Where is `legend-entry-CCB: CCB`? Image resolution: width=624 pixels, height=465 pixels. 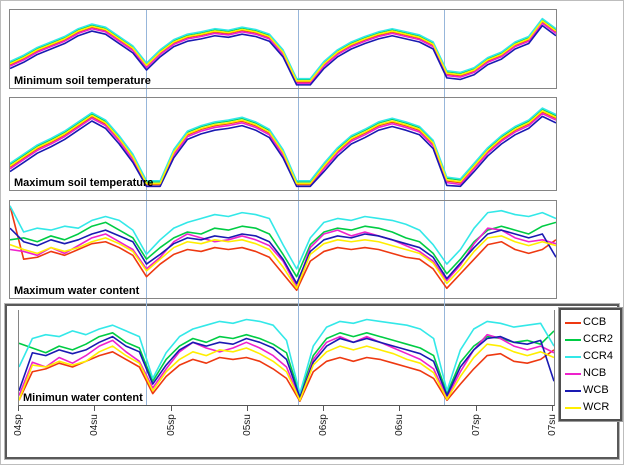 legend-entry-CCB: CCB is located at coordinates (591, 322).